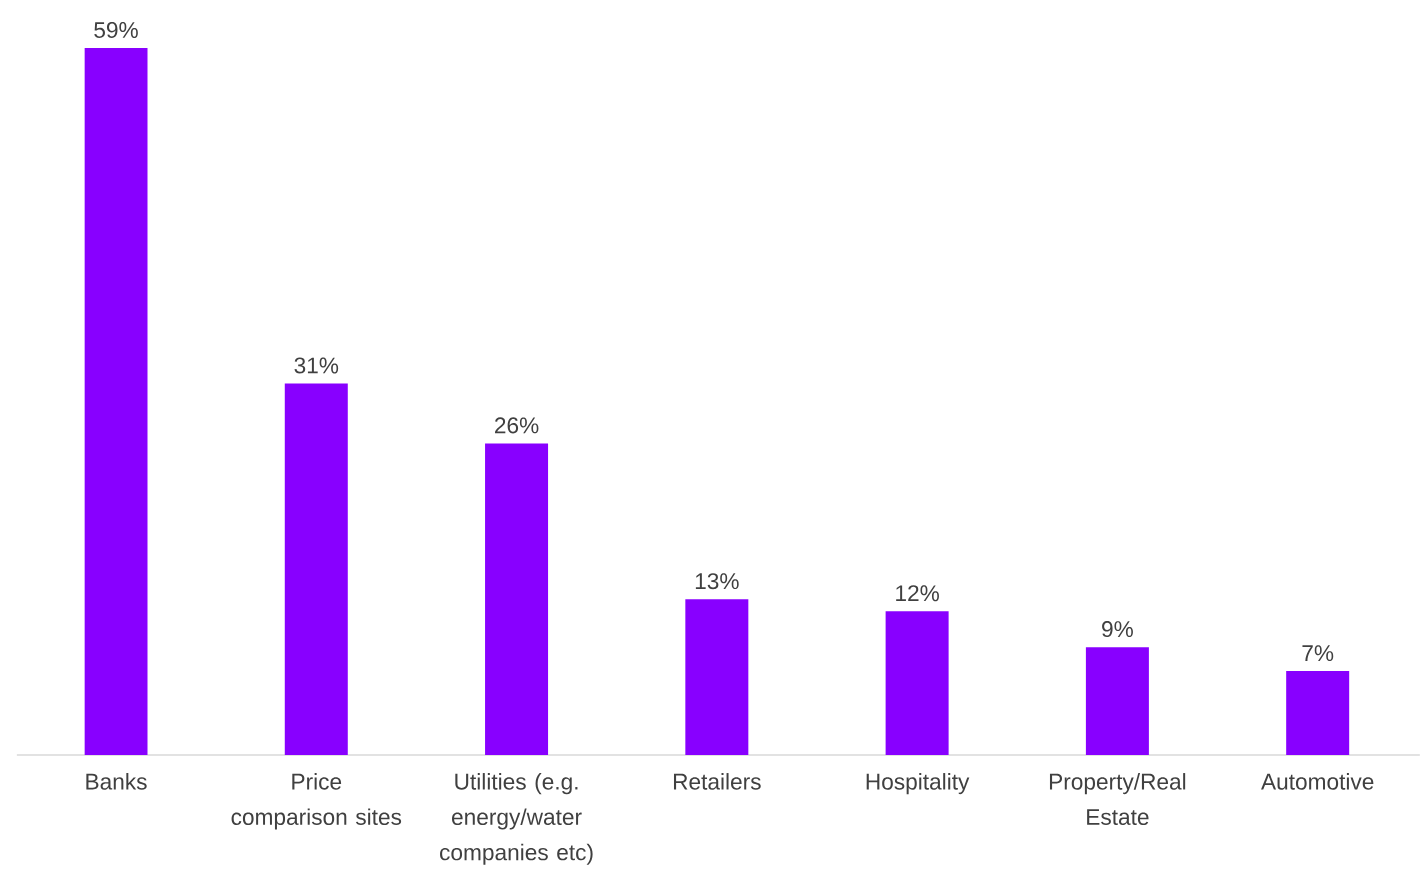  Describe the element at coordinates (917, 593) in the screenshot. I see `data-label: 12%` at that location.